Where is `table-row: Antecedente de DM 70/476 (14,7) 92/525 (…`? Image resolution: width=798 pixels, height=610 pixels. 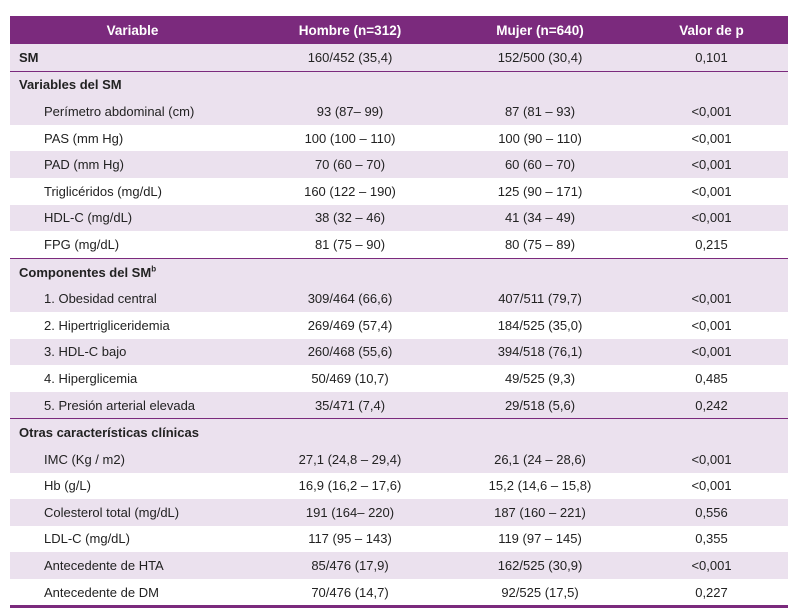
table-row: Antecedente de DM 70/476 (14,7) 92/525 (… is located at coordinates (399, 592).